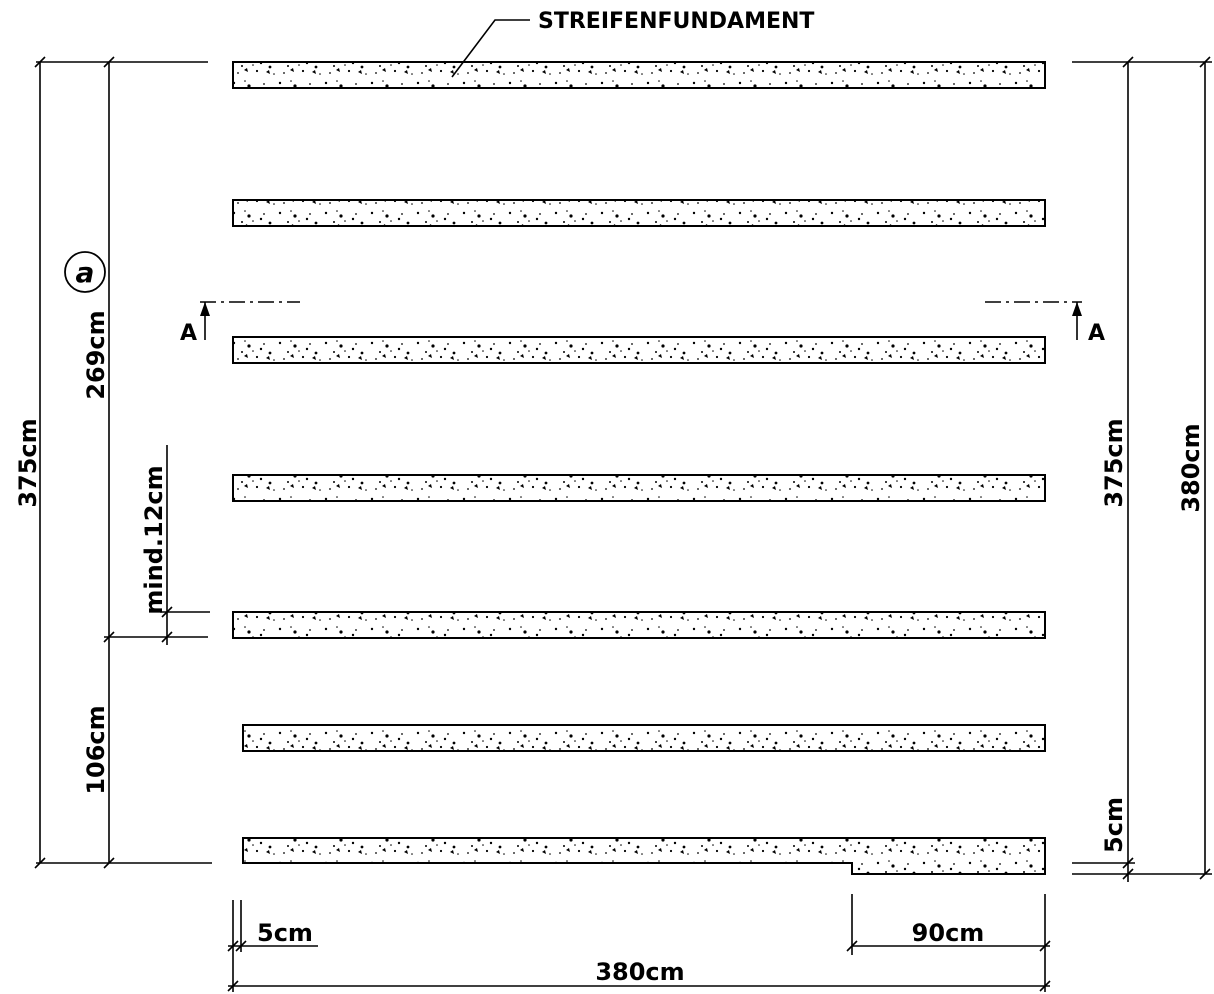 The height and width of the screenshot is (994, 1214). What do you see at coordinates (154, 539) in the screenshot?
I see `dim-left-min-gap: mind.12cm` at bounding box center [154, 539].